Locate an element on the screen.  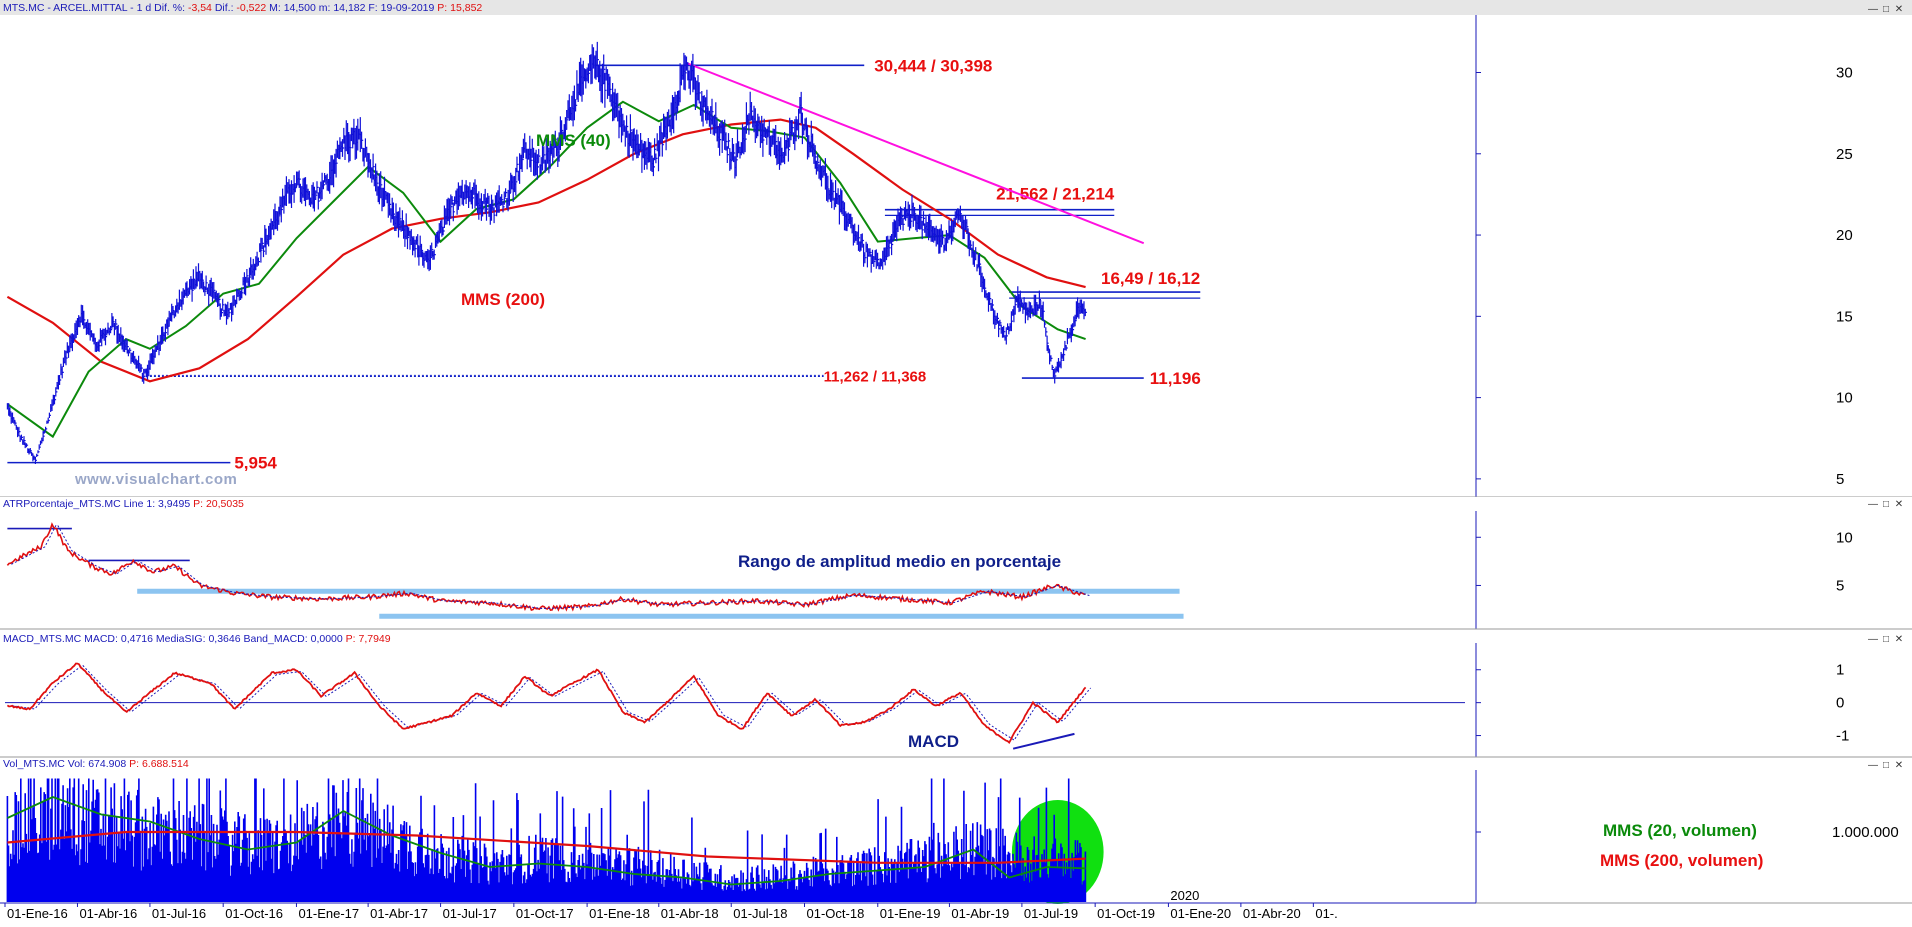
atr-line is located at coordinates (546, 567).